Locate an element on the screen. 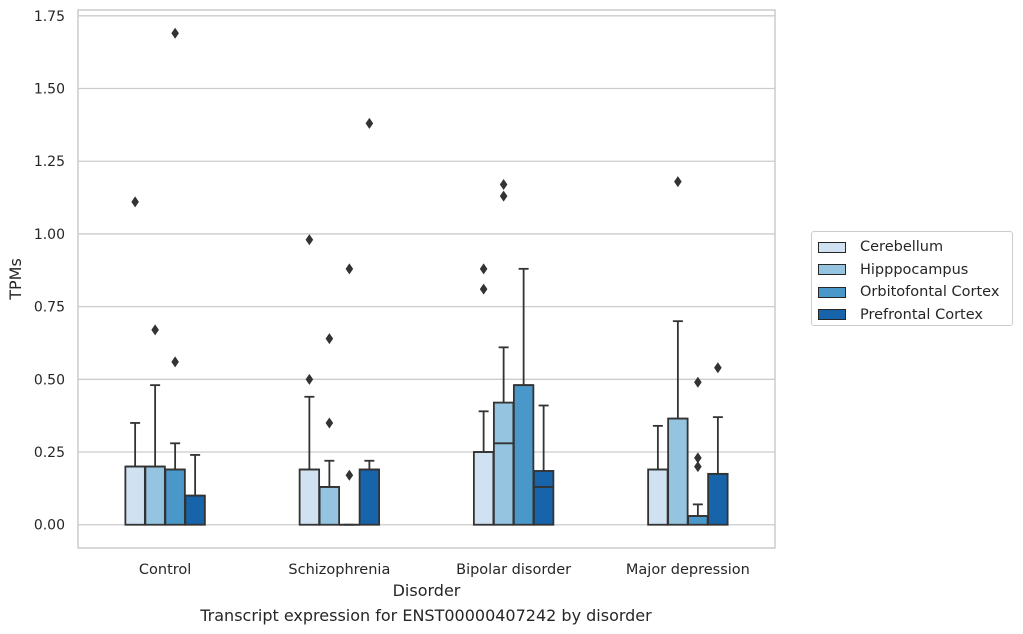  legend-label: Prefrontal Cortex is located at coordinates (921, 314).